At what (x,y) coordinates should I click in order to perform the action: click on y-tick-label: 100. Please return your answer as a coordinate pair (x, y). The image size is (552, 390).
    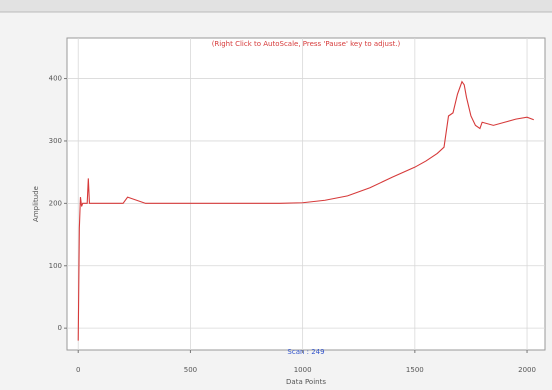
    Looking at the image, I should click on (55, 266).